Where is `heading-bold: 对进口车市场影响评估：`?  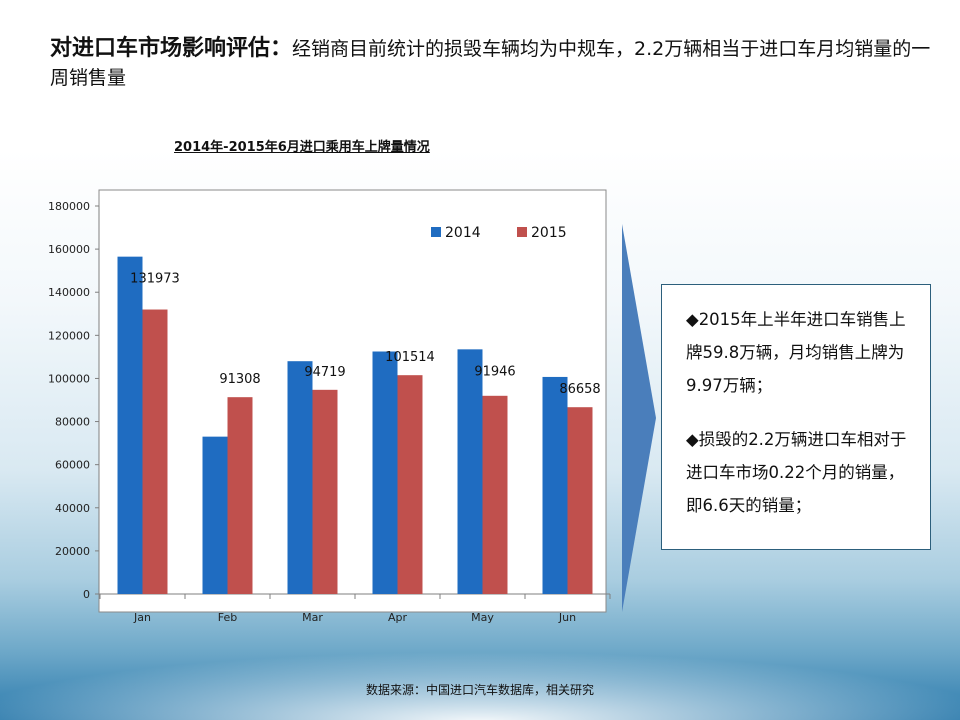
heading-bold: 对进口车市场影响评估： is located at coordinates (171, 48).